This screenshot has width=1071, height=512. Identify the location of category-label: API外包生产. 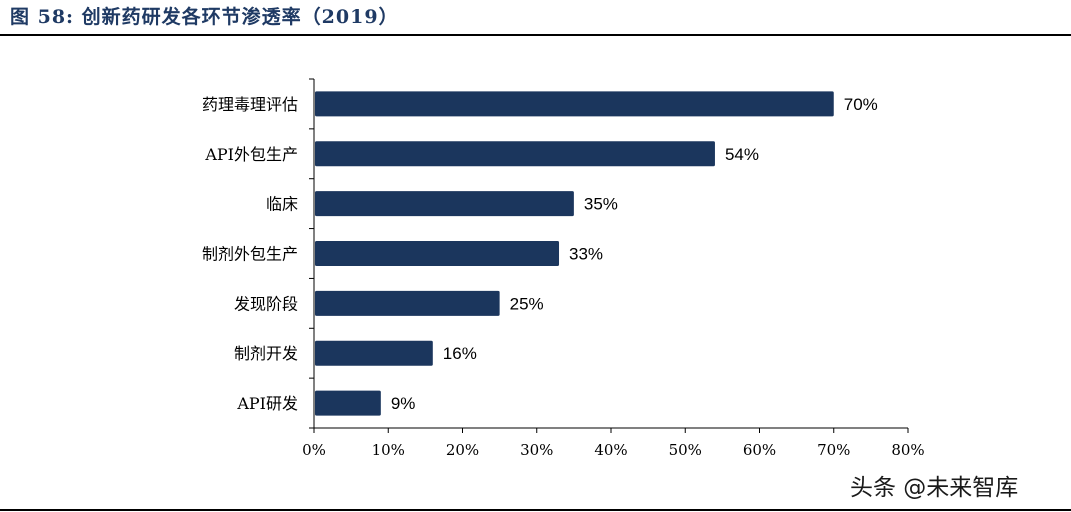
(251, 154).